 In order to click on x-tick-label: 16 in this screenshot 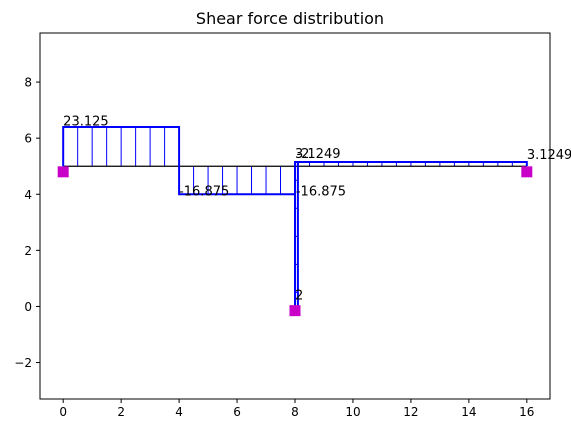, I will do `click(526, 412)`.